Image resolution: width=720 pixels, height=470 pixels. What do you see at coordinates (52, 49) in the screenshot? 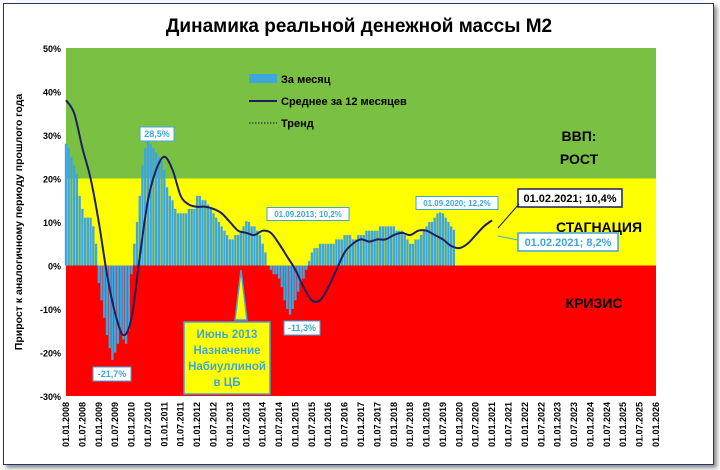
I see `y-tick-label: 50%` at bounding box center [52, 49].